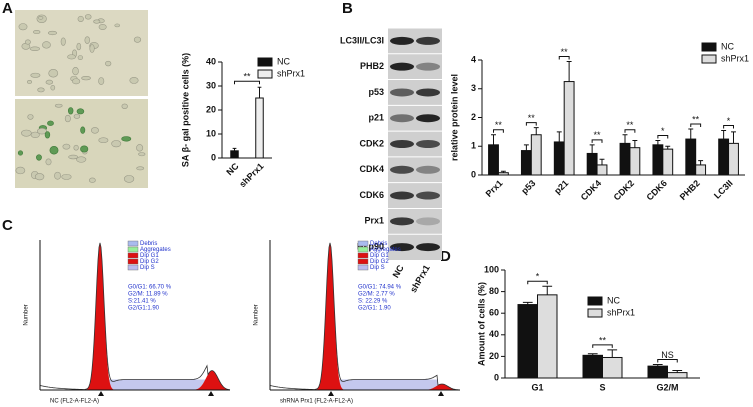 The height and width of the screenshot is (407, 753). I want to click on panel-label: B, so click(347, 8).